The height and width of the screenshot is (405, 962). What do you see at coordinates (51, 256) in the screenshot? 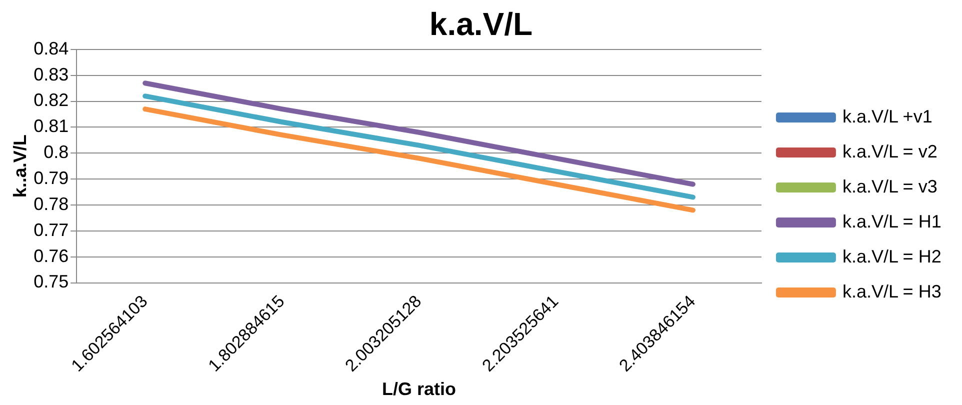
I see `y-tick-label: 0.76` at bounding box center [51, 256].